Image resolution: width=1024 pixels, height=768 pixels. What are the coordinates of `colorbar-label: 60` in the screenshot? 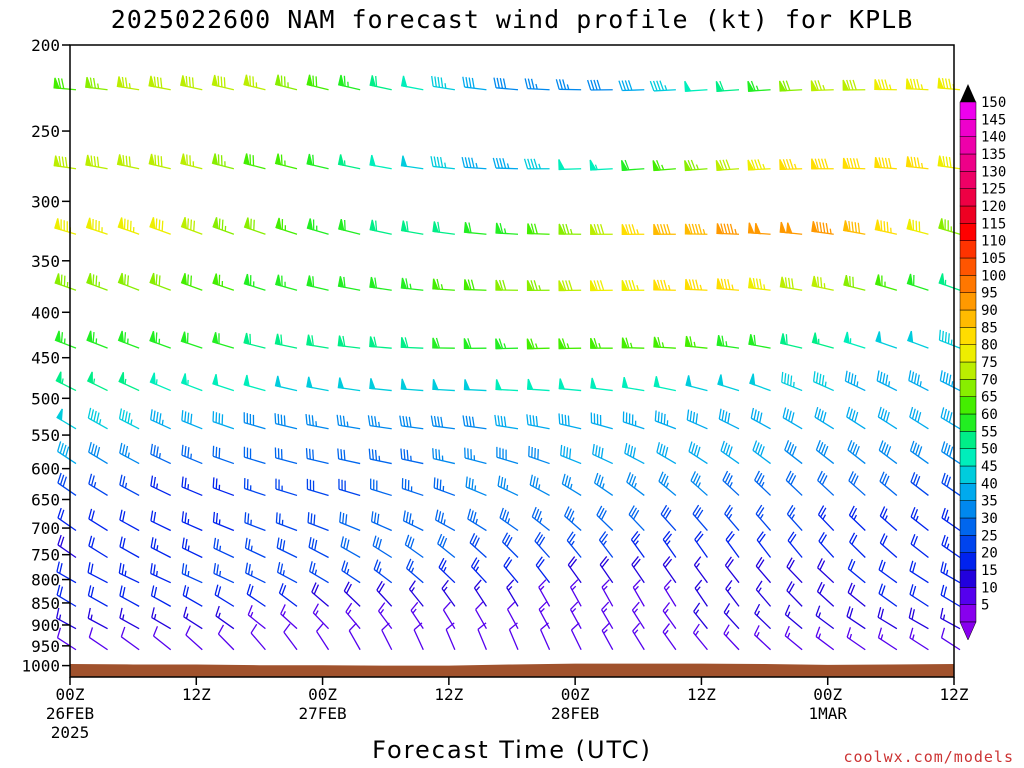 It's located at (989, 415).